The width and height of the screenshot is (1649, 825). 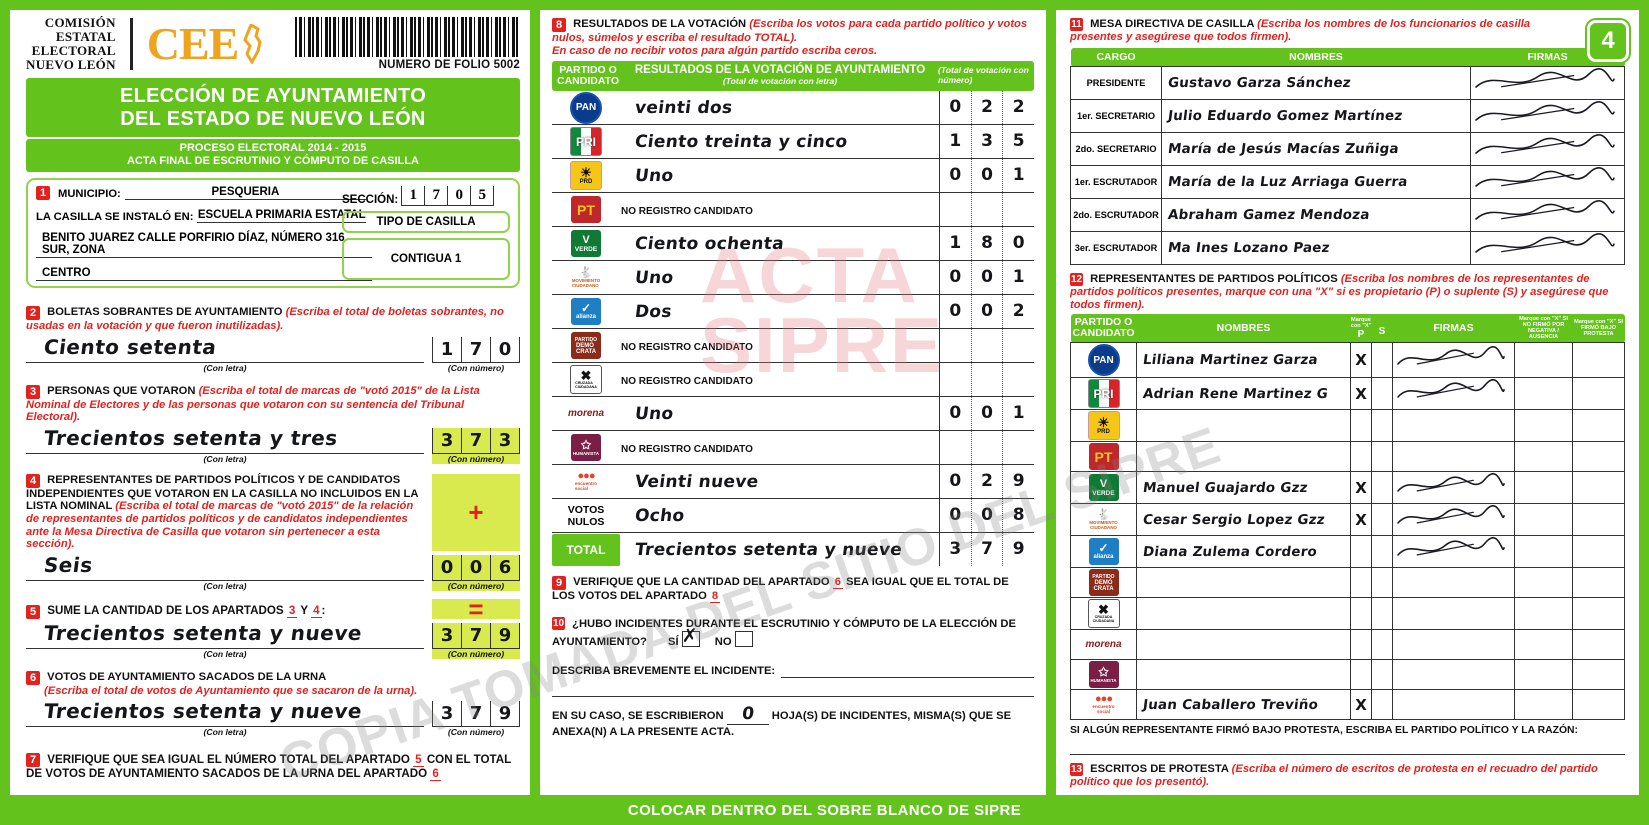 What do you see at coordinates (986, 549) in the screenshot?
I see `total-number: 3 7 9` at bounding box center [986, 549].